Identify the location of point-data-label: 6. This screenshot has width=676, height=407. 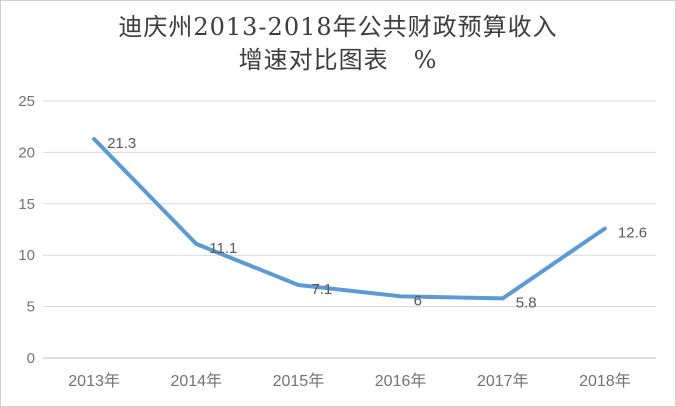
(418, 300).